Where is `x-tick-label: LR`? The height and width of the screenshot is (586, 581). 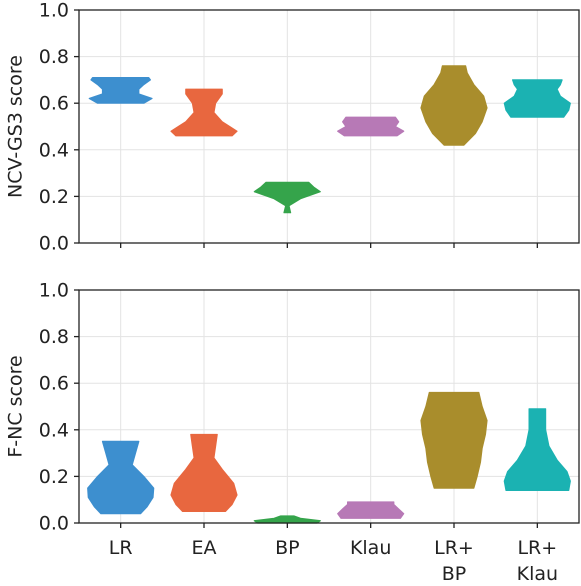 x-tick-label: LR is located at coordinates (121, 548).